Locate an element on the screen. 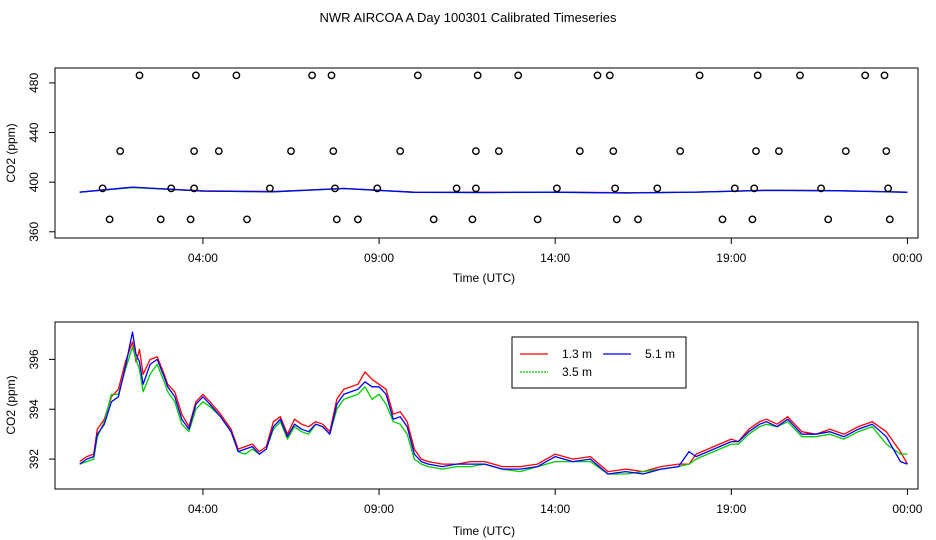 This screenshot has width=936, height=540. top-x-tick-label: 19:00 is located at coordinates (731, 258).